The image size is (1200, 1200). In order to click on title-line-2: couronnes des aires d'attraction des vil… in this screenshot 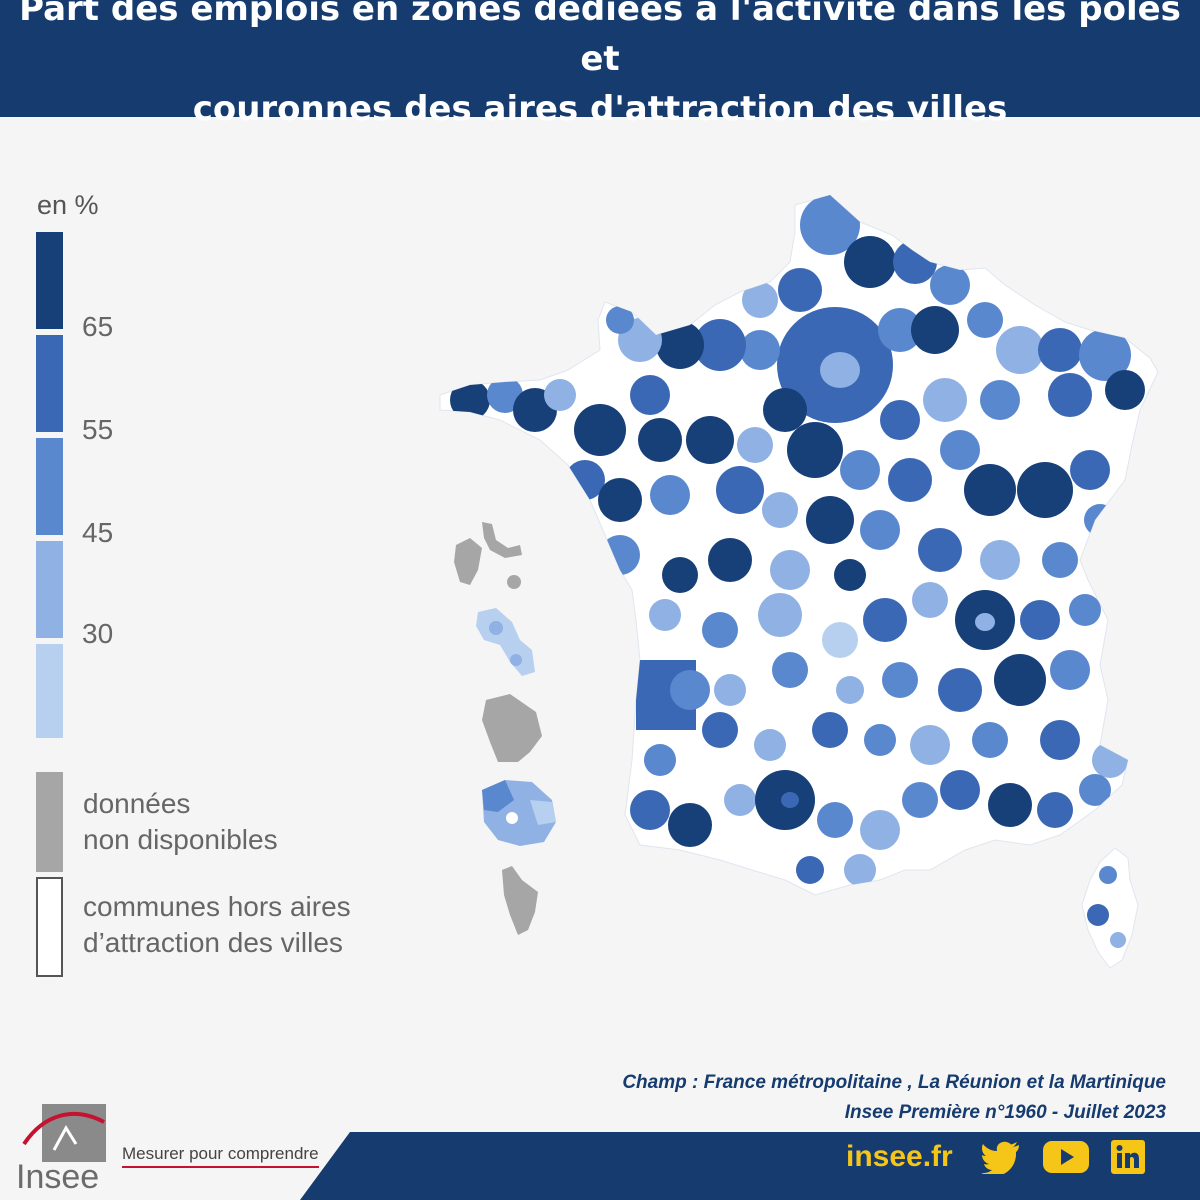, I will do `click(600, 108)`.